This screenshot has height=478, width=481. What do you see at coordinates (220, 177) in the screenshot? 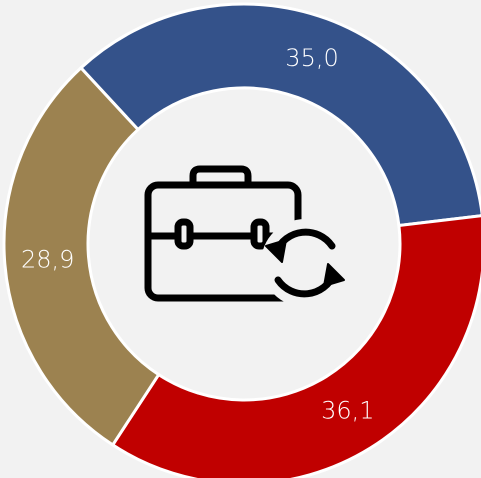
I see `icon-handle` at bounding box center [220, 177].